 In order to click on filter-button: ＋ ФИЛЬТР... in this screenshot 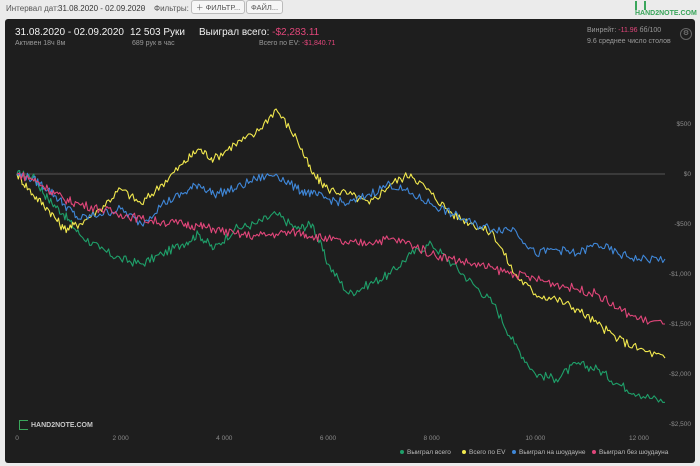, I will do `click(218, 7)`.